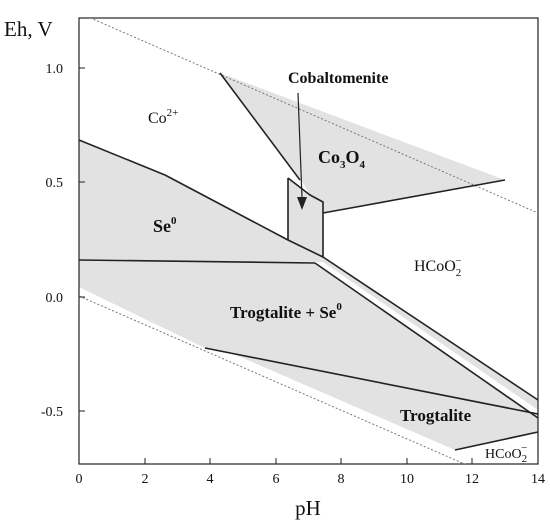 The height and width of the screenshot is (529, 550). Describe the element at coordinates (496, 441) in the screenshot. I see `hcoo2-lower-boundary` at that location.